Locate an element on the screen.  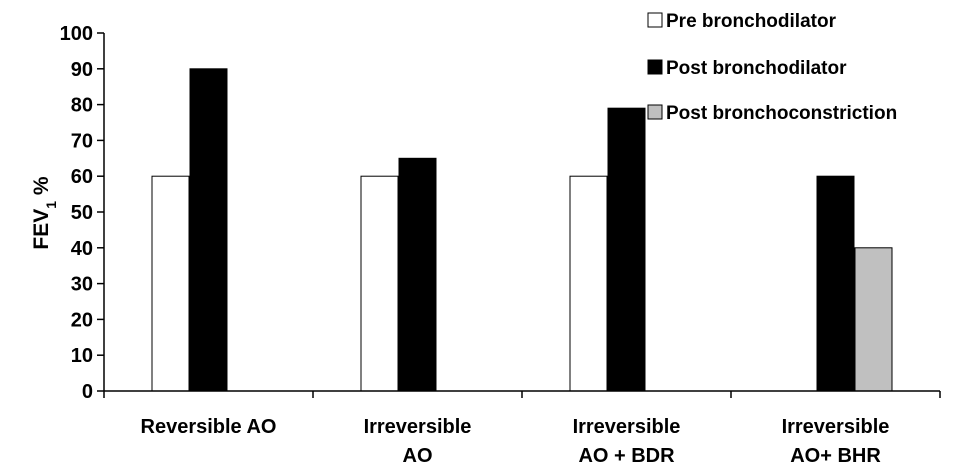
svg-text: FEV1 % is located at coordinates (44, 212).